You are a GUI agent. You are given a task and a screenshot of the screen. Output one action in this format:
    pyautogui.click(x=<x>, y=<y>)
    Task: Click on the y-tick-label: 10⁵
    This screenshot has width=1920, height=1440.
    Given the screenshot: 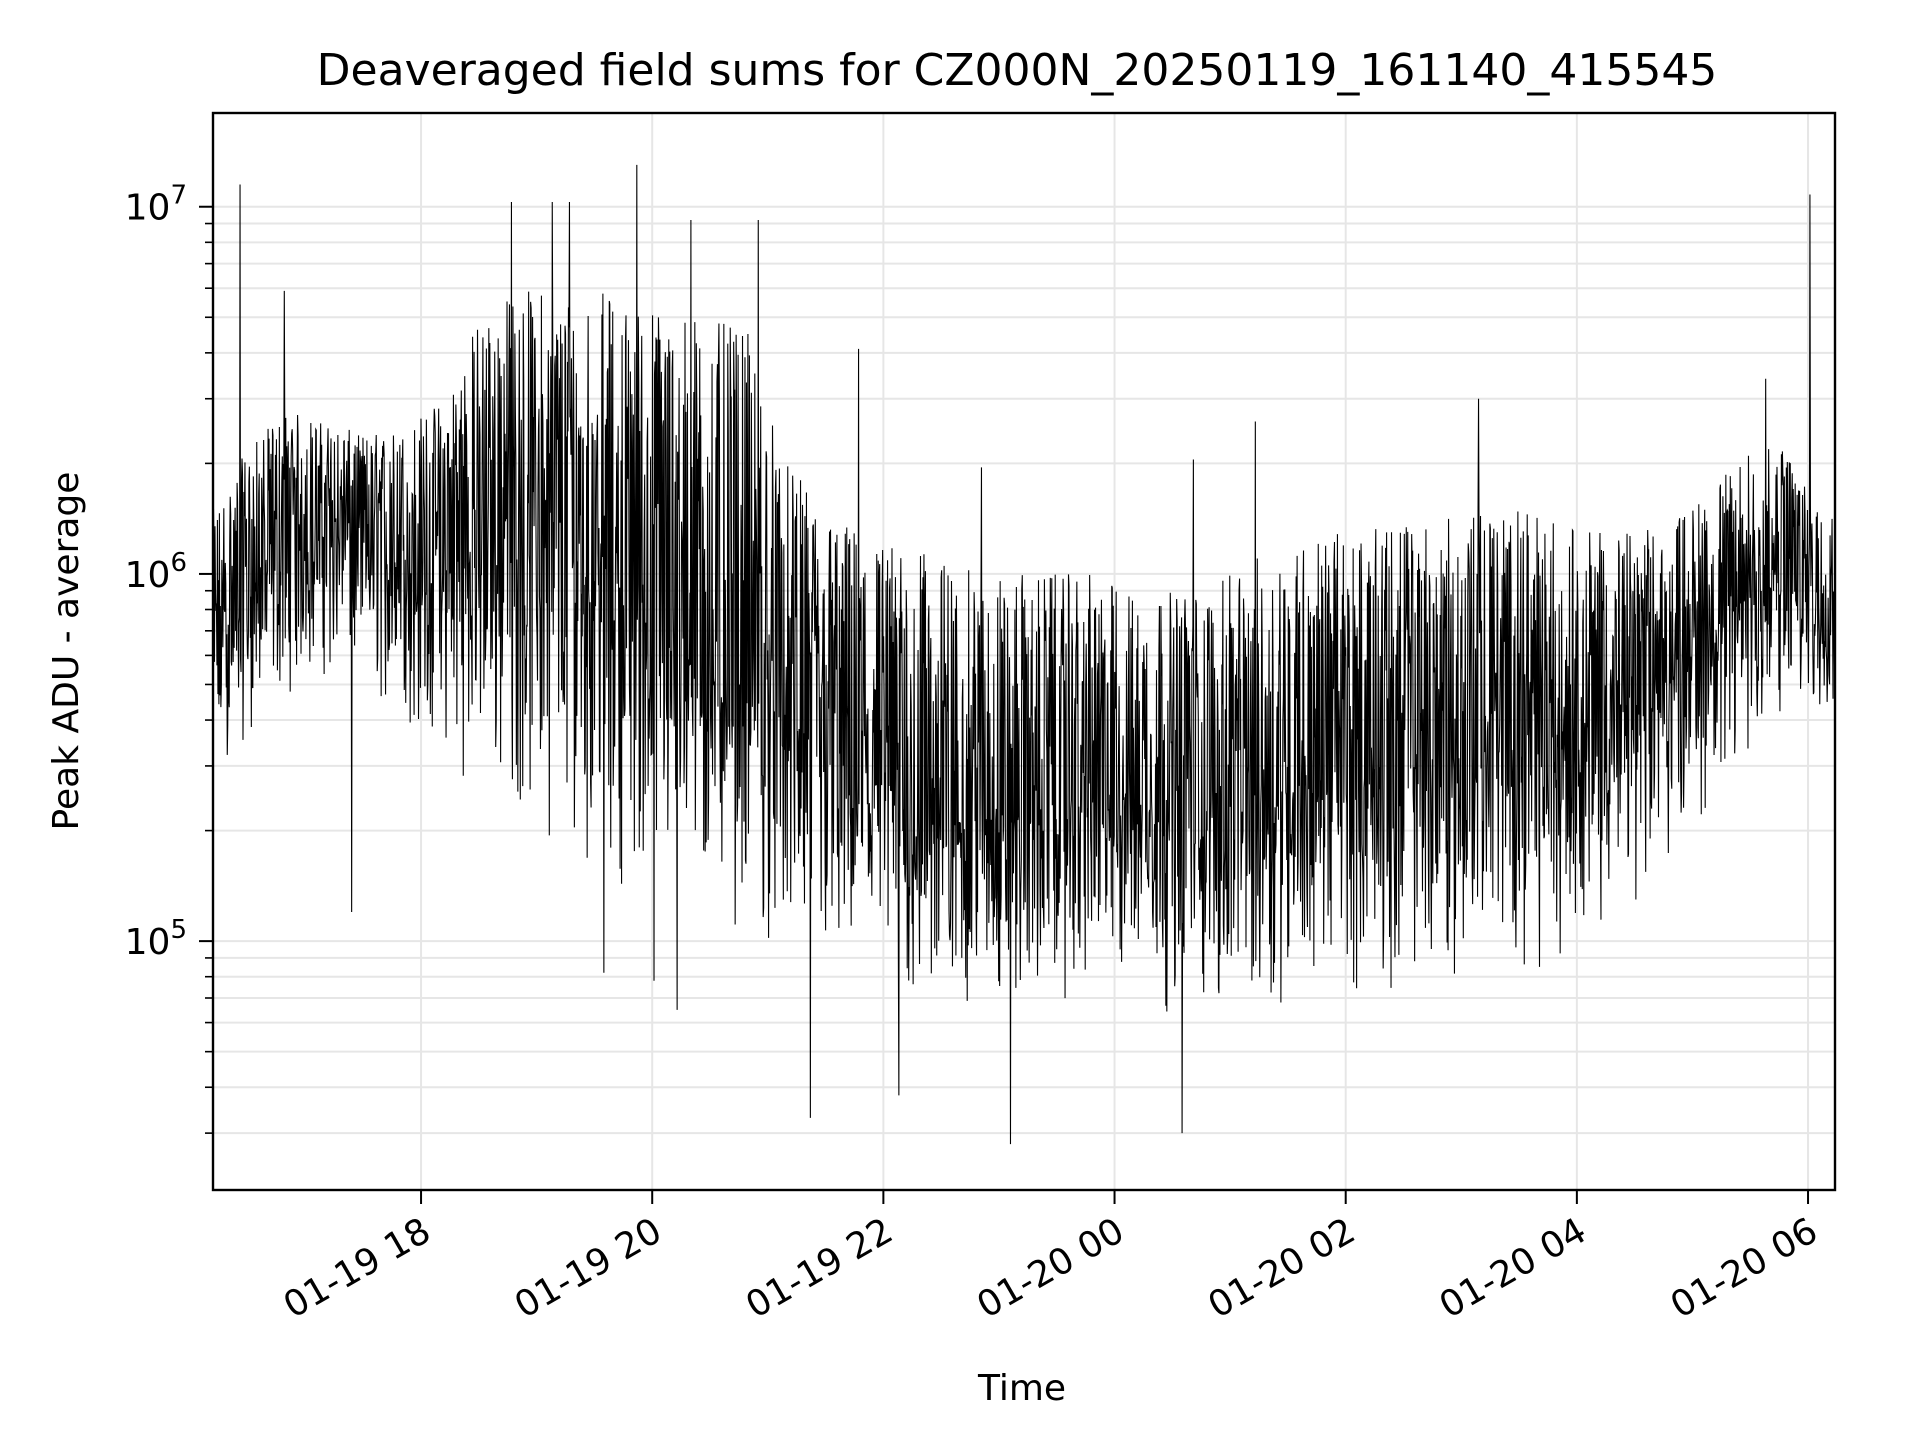 What is the action you would take?
    pyautogui.click(x=156, y=939)
    